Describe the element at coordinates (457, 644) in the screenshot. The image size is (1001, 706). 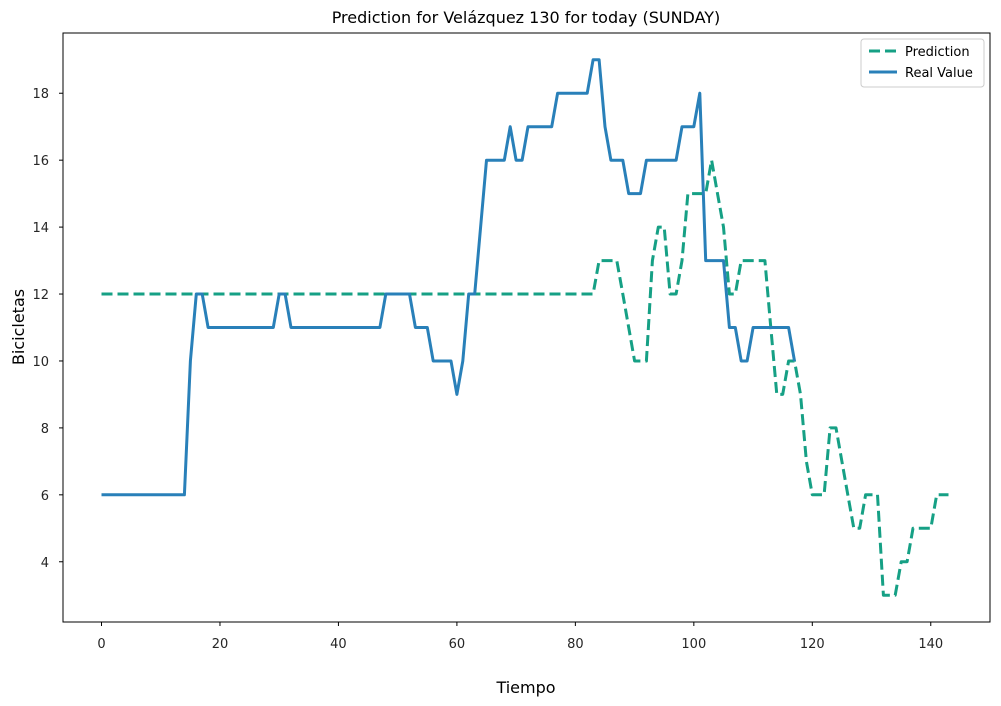
I see `x-tick-label: 60` at that location.